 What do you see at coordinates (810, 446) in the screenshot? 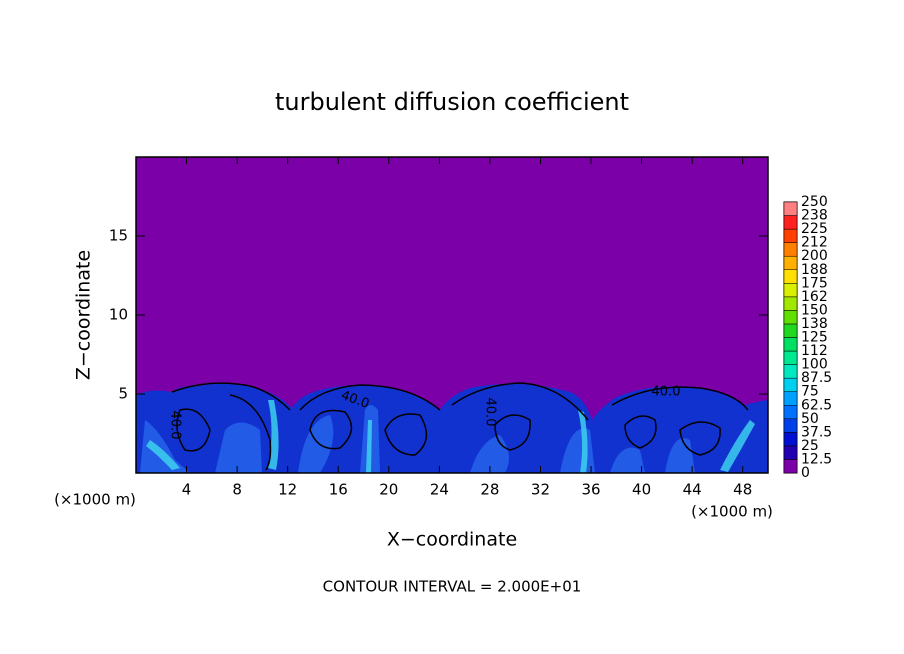
I see `colorbar-label: 25` at bounding box center [810, 446].